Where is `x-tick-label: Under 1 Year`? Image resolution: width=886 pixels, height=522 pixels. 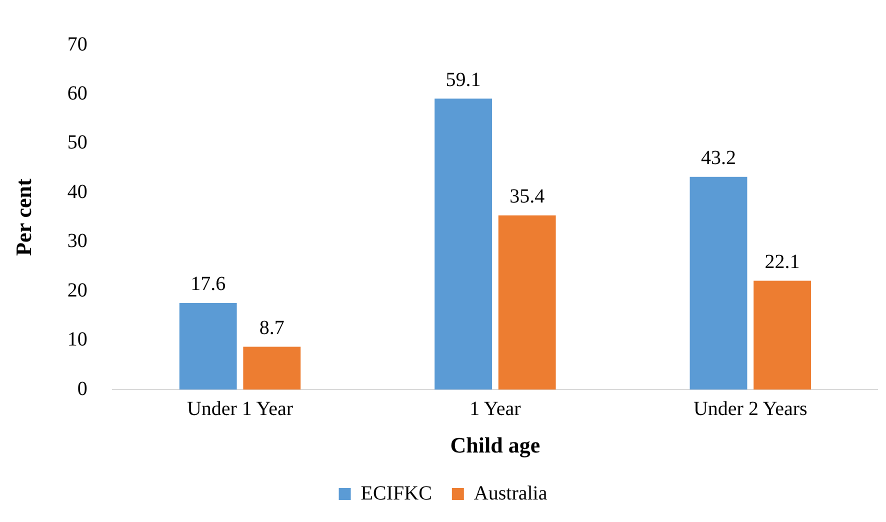
x-tick-label: Under 1 Year is located at coordinates (240, 409).